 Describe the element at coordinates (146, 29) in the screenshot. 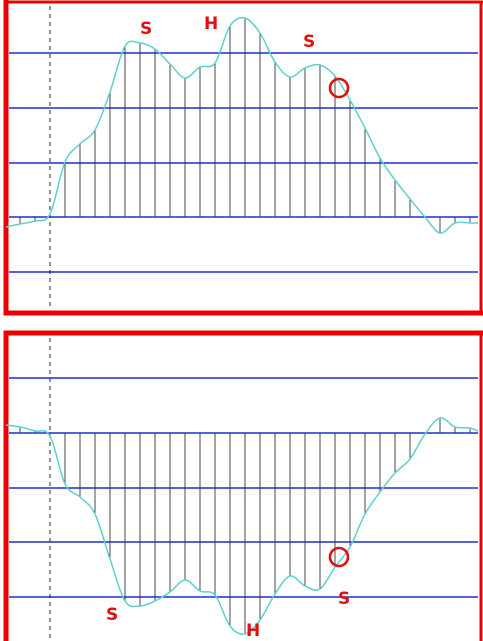

I see `top-left-shoulder-label: S` at that location.